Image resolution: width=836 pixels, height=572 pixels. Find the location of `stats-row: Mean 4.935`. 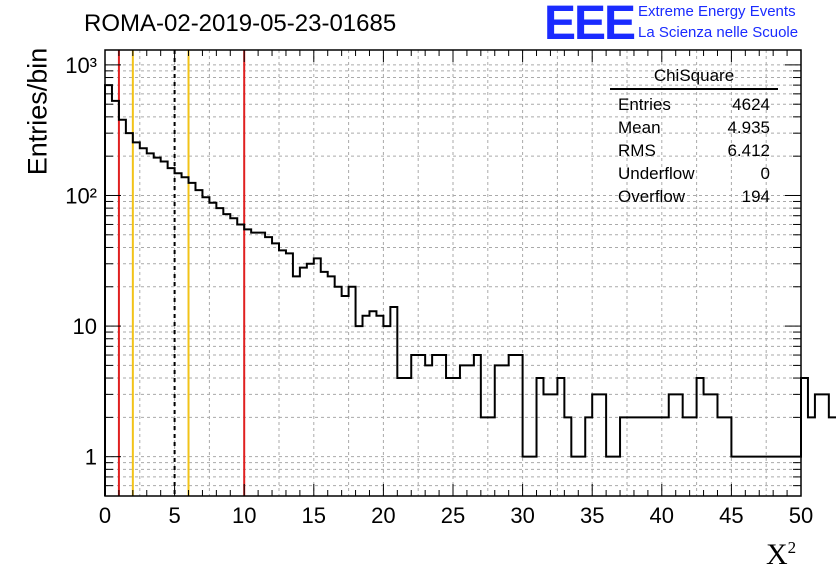

stats-row: Mean 4.935 is located at coordinates (694, 127).